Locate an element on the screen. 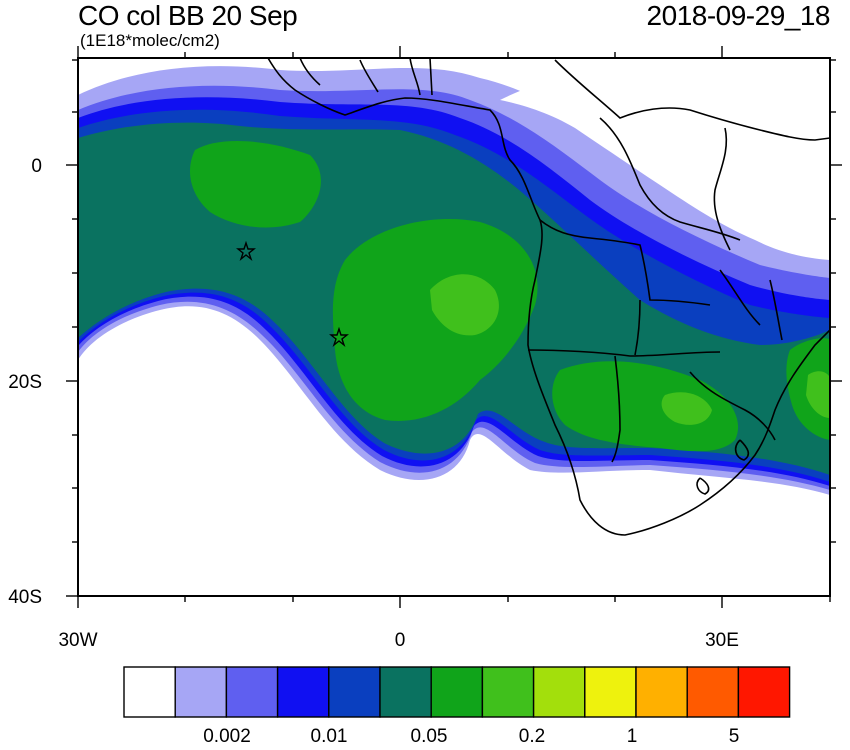  colorbar-label-5: 5 is located at coordinates (734, 736).